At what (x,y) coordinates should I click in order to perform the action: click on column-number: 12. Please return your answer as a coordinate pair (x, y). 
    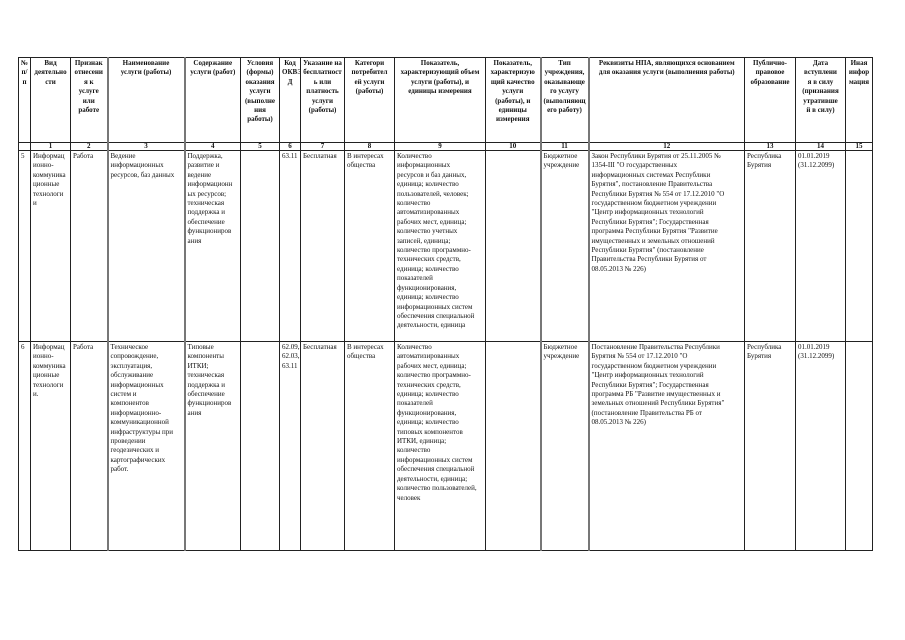
    Looking at the image, I should click on (666, 146).